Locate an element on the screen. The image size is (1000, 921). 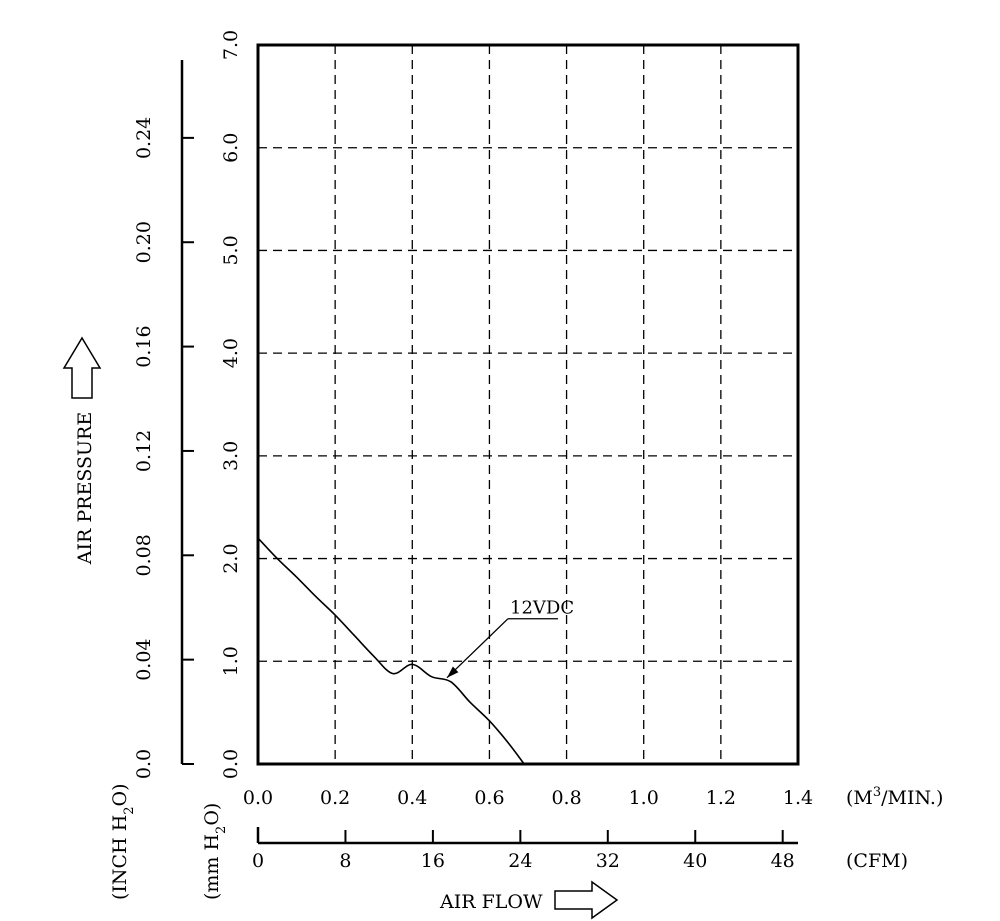
y-unit-secondary: (INCH H2O) is located at coordinates (123, 841).